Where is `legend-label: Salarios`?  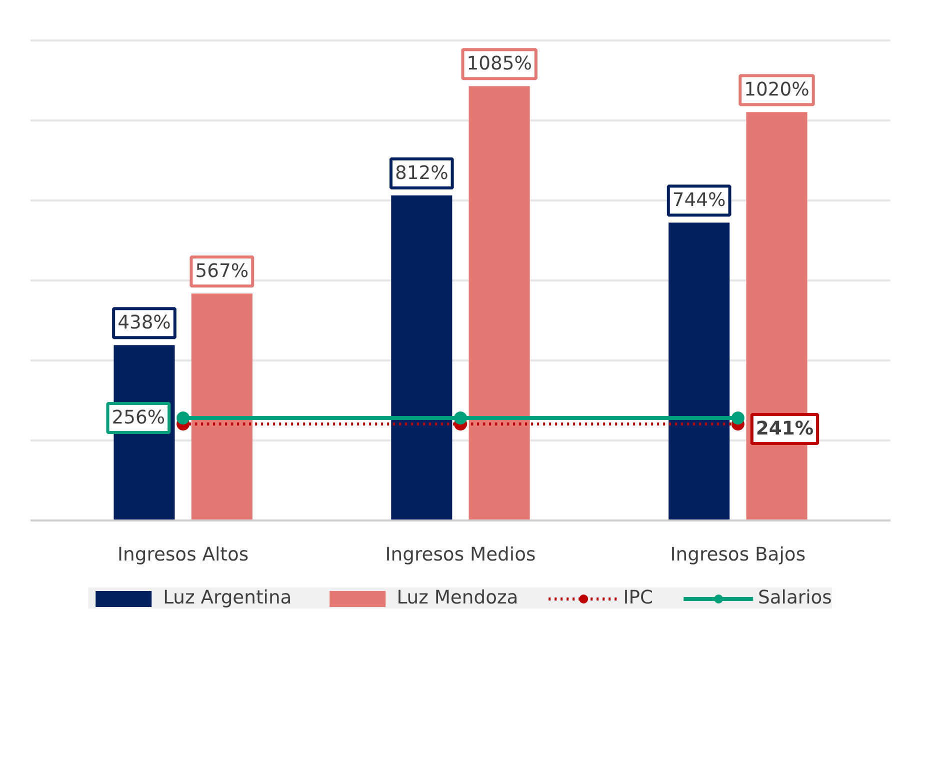
legend-label: Salarios is located at coordinates (795, 598).